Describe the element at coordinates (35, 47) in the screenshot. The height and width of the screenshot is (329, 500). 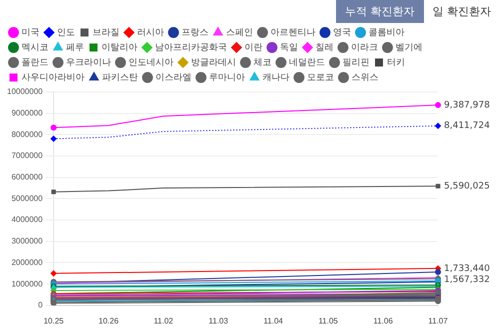
I see `legend-label: 멕시코` at that location.